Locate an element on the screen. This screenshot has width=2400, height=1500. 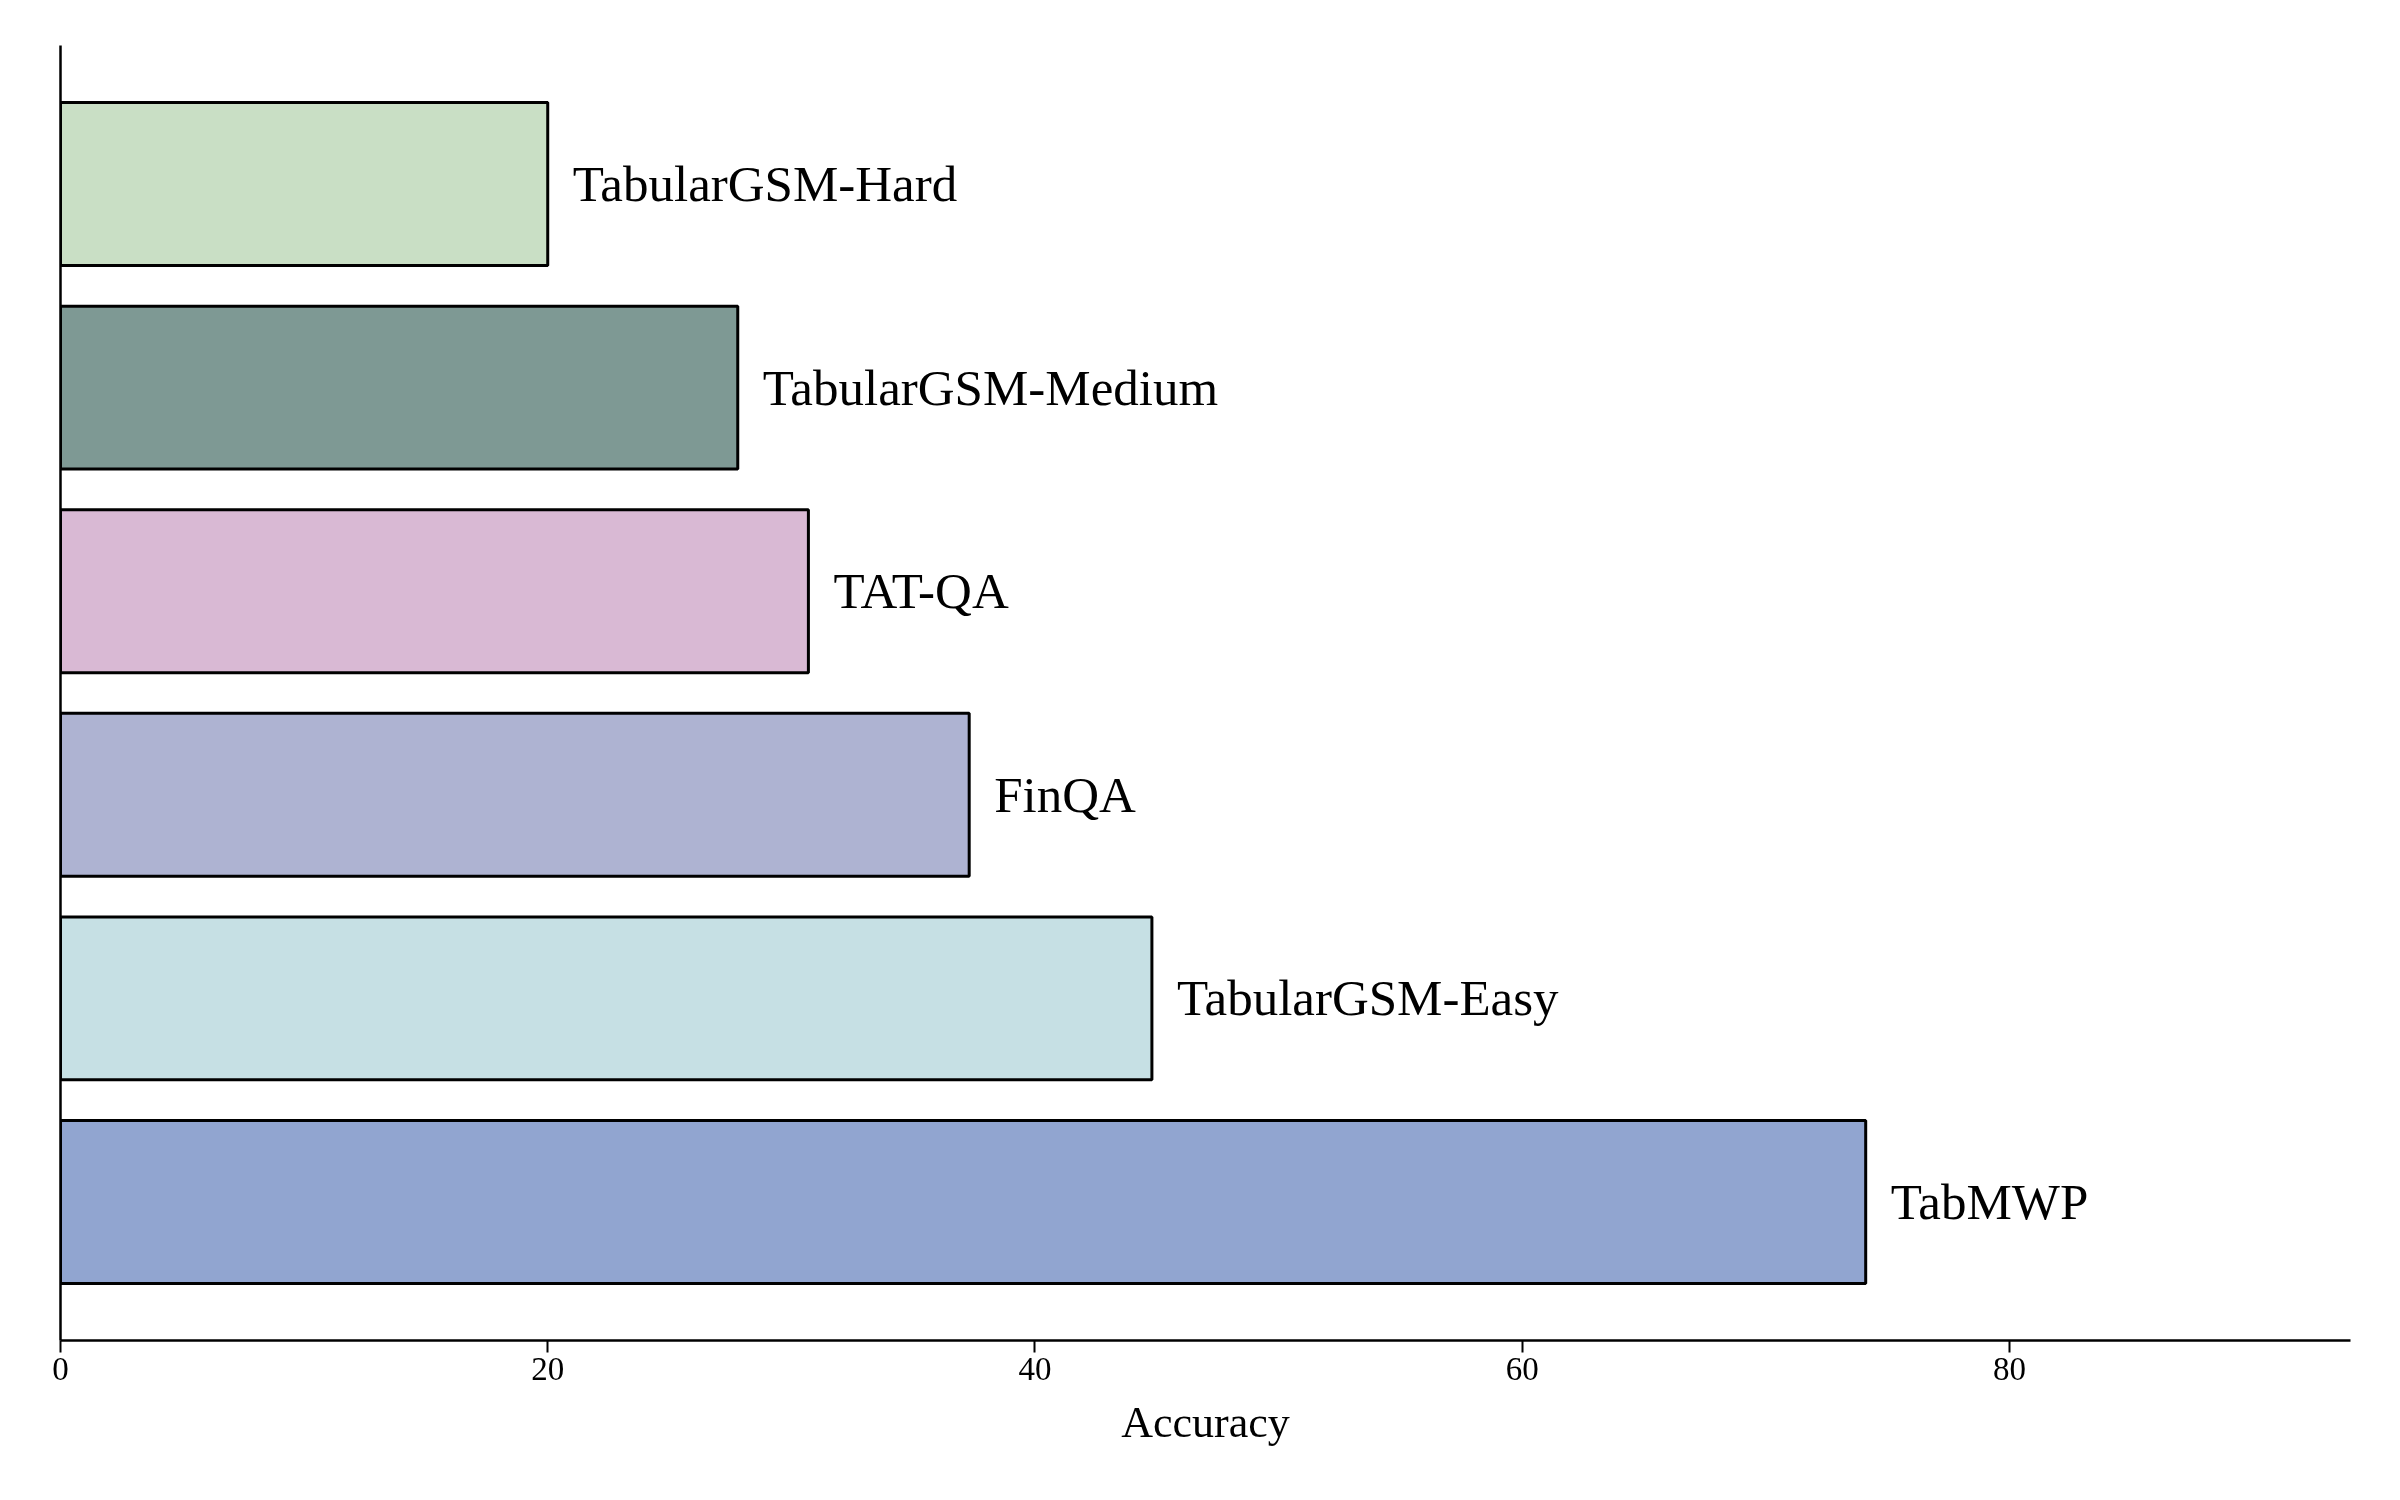
y-tick-label: TabularGSM-Medium is located at coordinates (990, 387).